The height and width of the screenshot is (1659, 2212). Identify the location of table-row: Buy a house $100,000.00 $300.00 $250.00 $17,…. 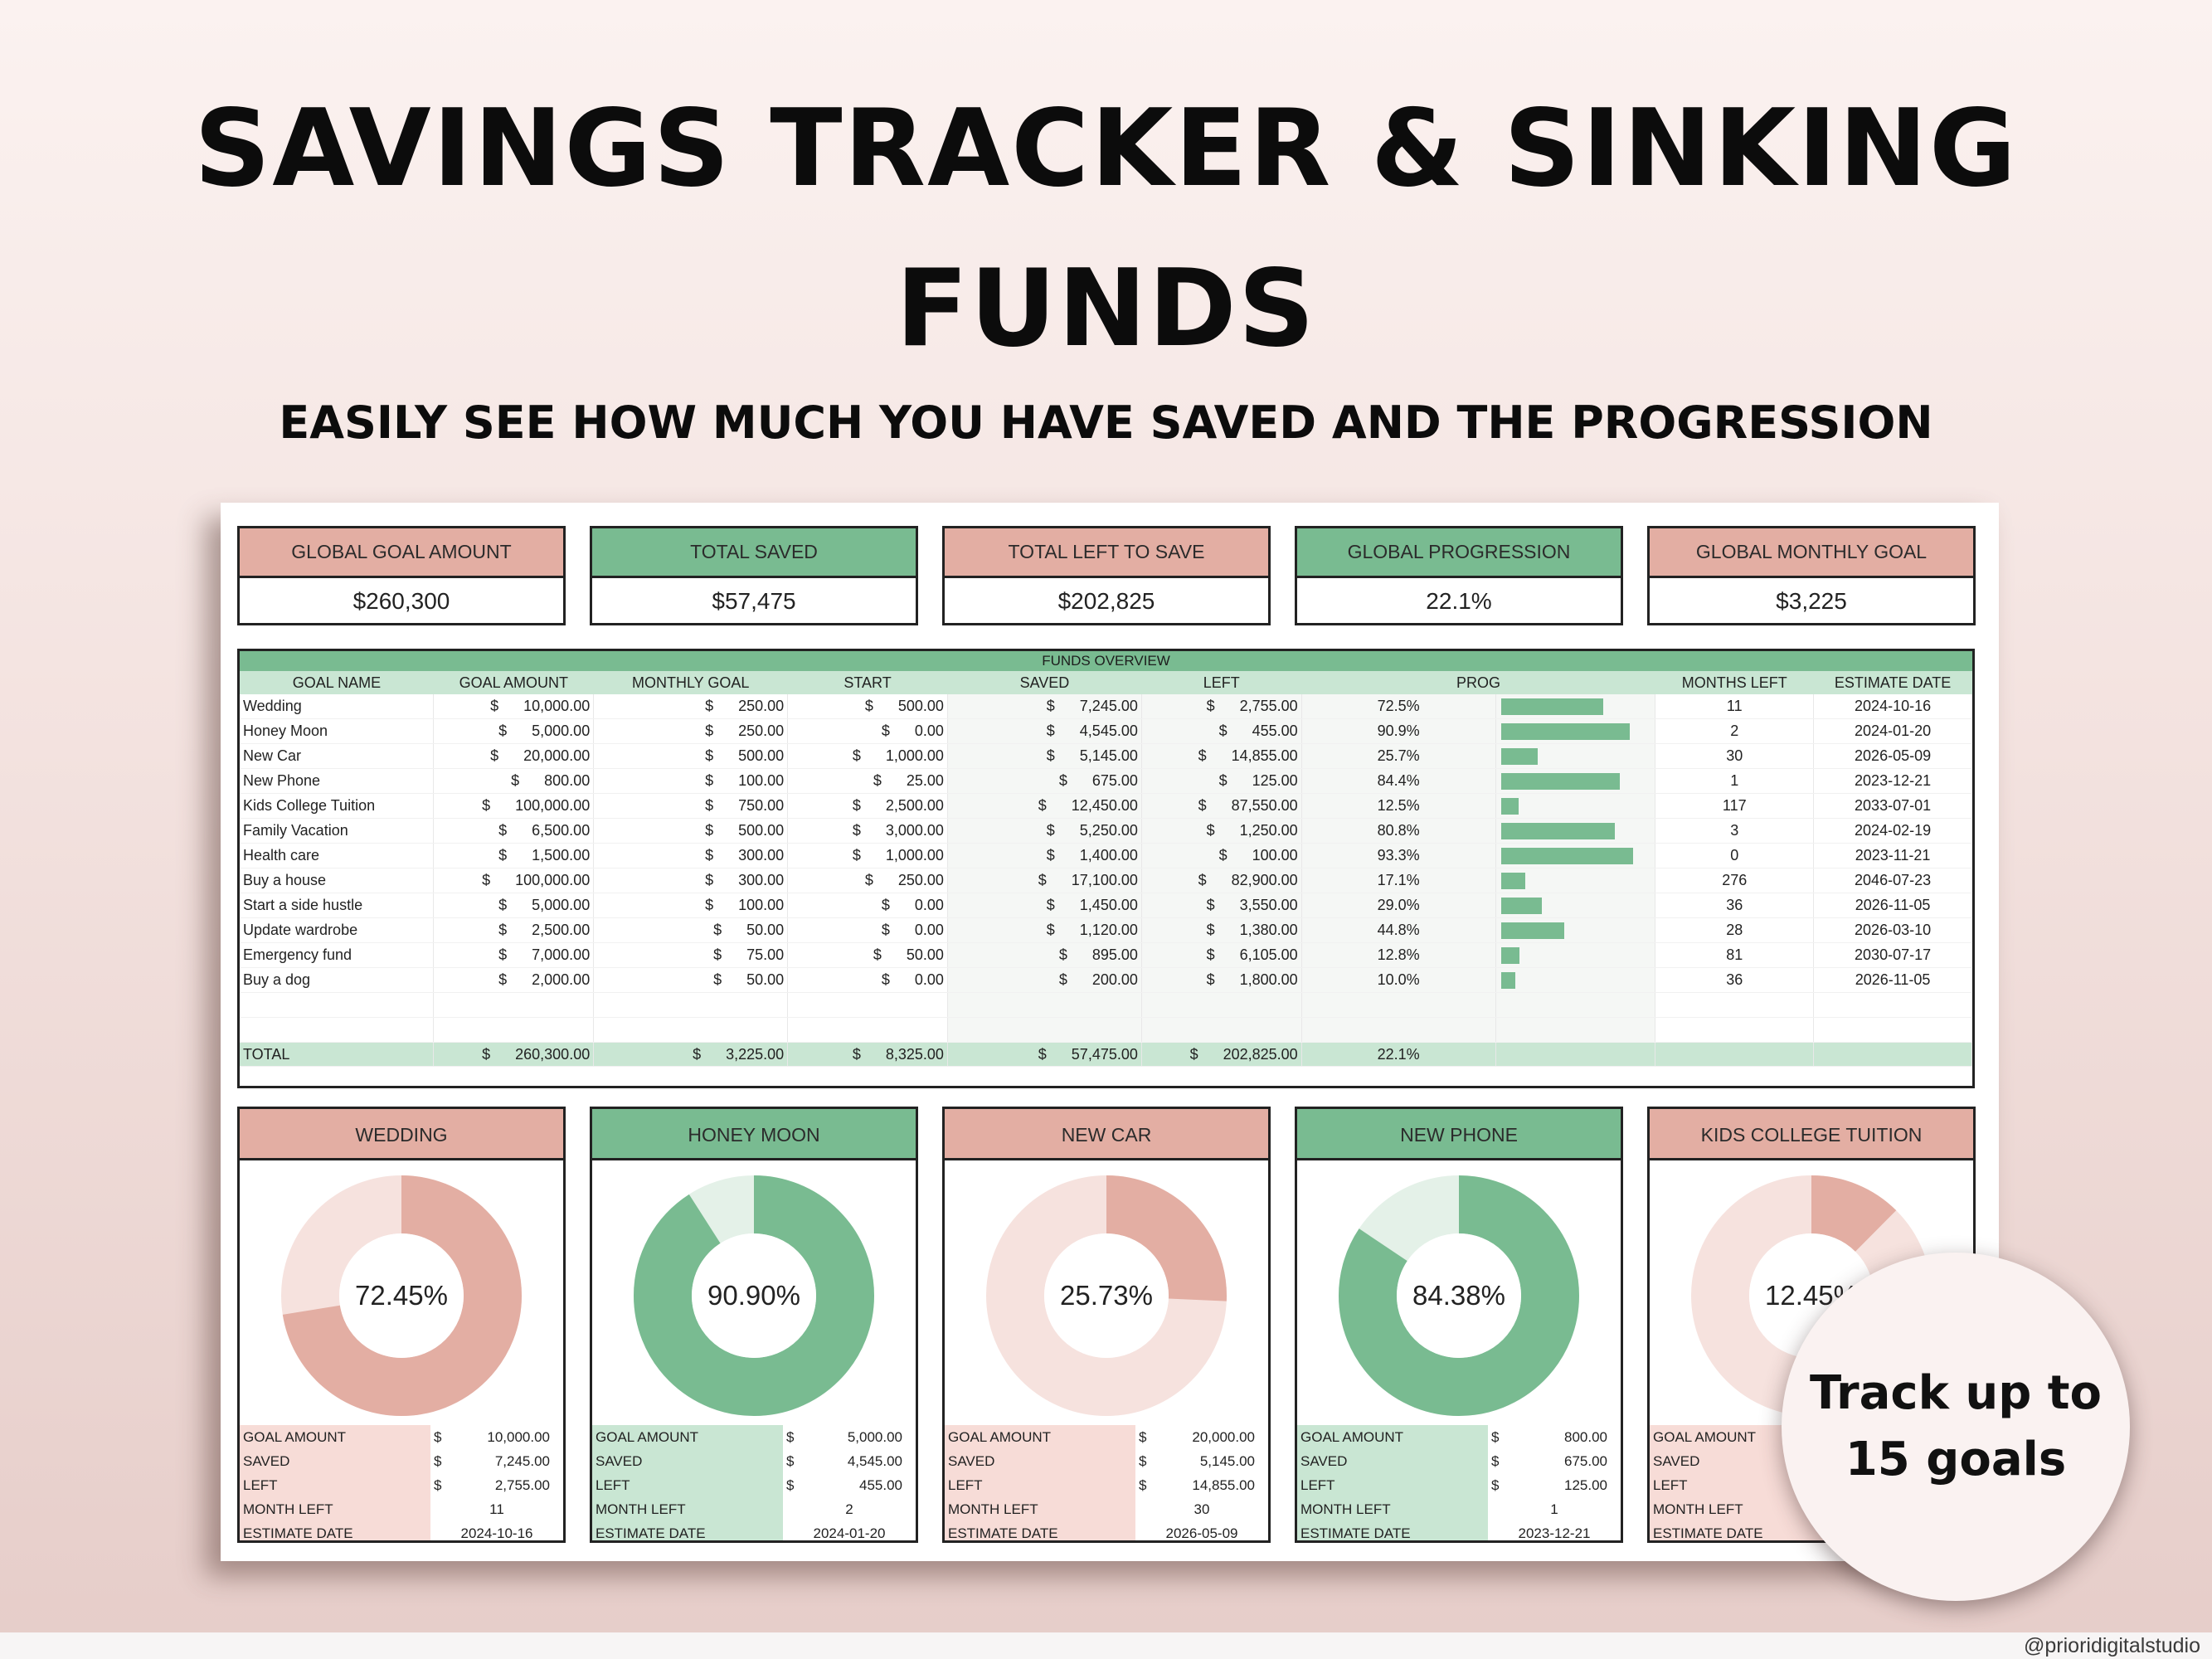
(1106, 880).